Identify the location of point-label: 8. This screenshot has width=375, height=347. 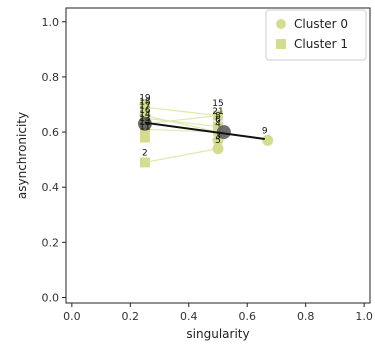
(218, 116).